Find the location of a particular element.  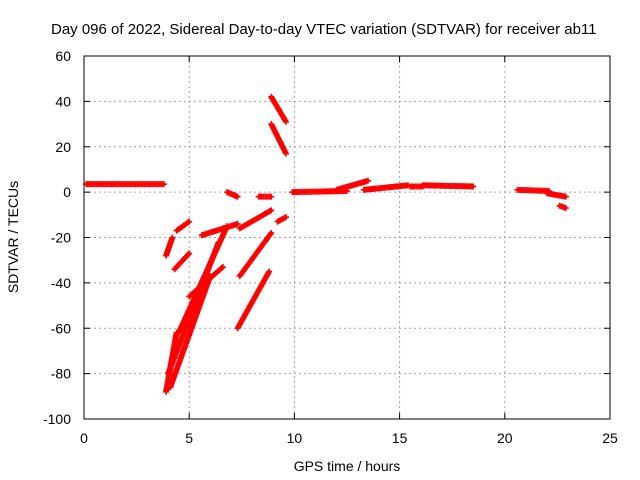

x-tick-labels: 0 5 10 15 20 25 is located at coordinates (349, 438).